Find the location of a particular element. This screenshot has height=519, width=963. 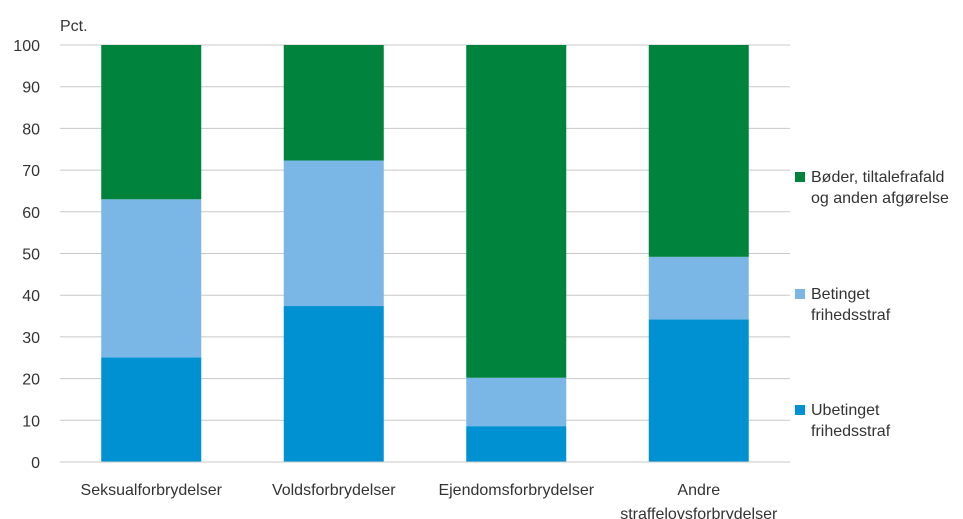

legend-label: Ubetinget frihedsstraf is located at coordinates (887, 421).